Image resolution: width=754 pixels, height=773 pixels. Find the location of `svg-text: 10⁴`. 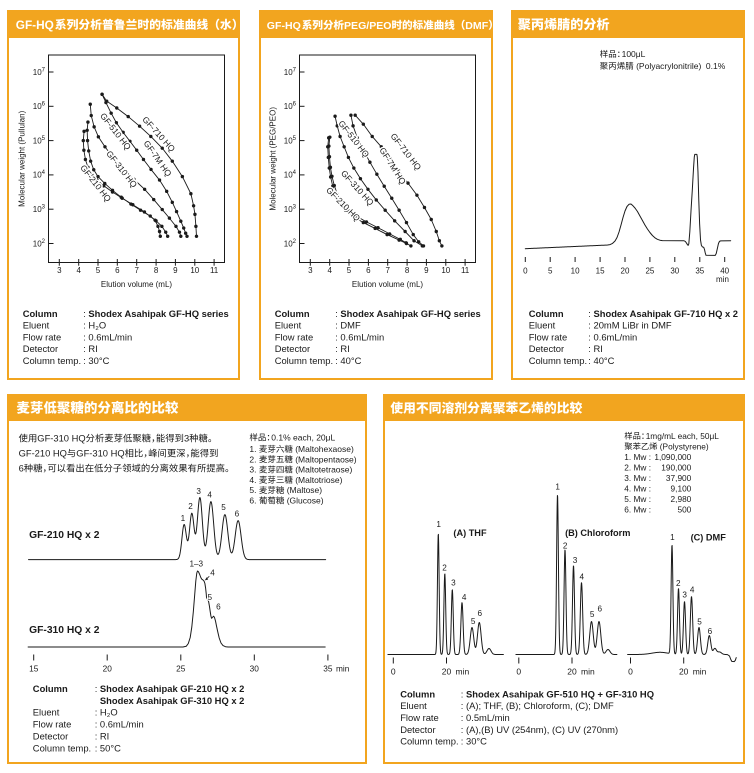

svg-text: 10⁴ is located at coordinates (290, 175).